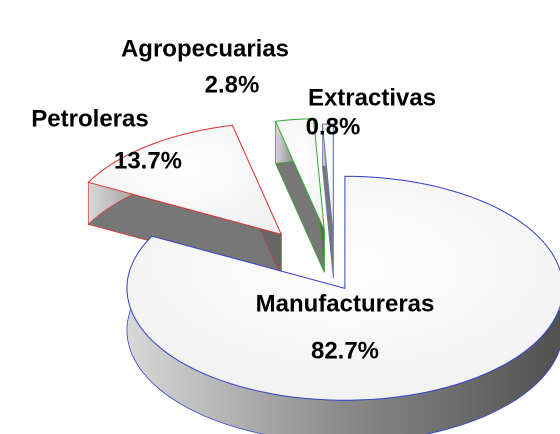 Image resolution: width=560 pixels, height=434 pixels. What do you see at coordinates (148, 160) in the screenshot?
I see `slice-value-label: 13.7%` at bounding box center [148, 160].